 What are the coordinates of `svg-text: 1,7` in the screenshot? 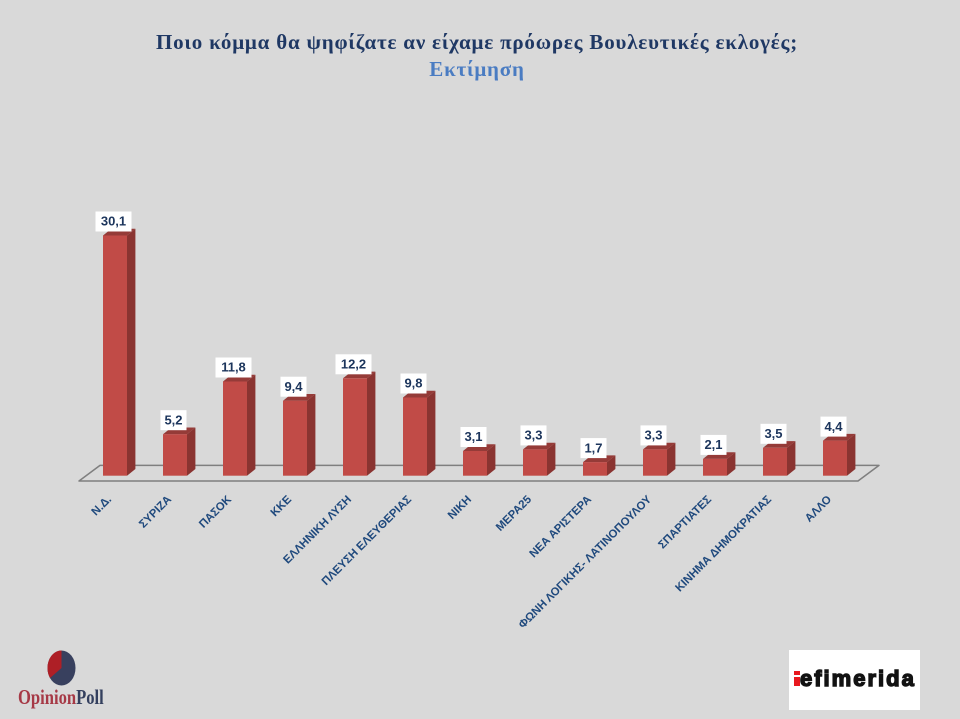 It's located at (593, 447).